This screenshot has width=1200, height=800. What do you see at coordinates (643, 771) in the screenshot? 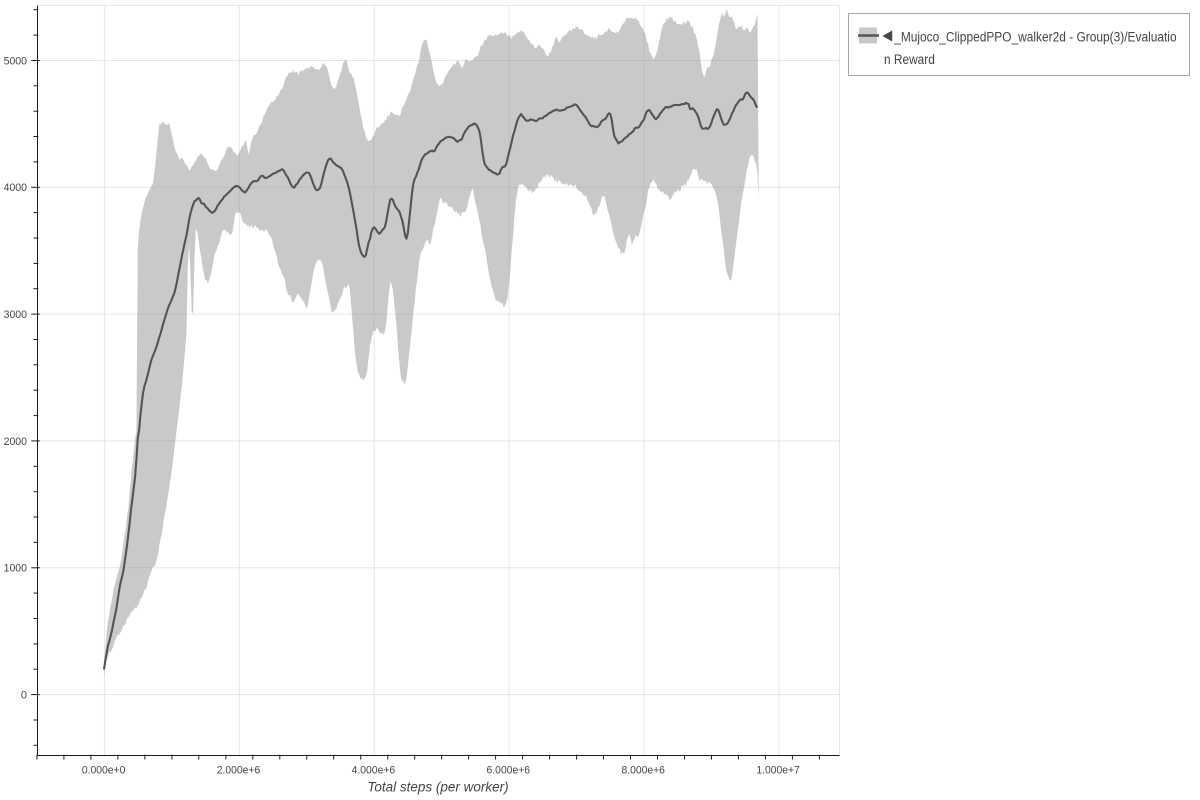
I see `svg-text: 8.000e+6` at bounding box center [643, 771].